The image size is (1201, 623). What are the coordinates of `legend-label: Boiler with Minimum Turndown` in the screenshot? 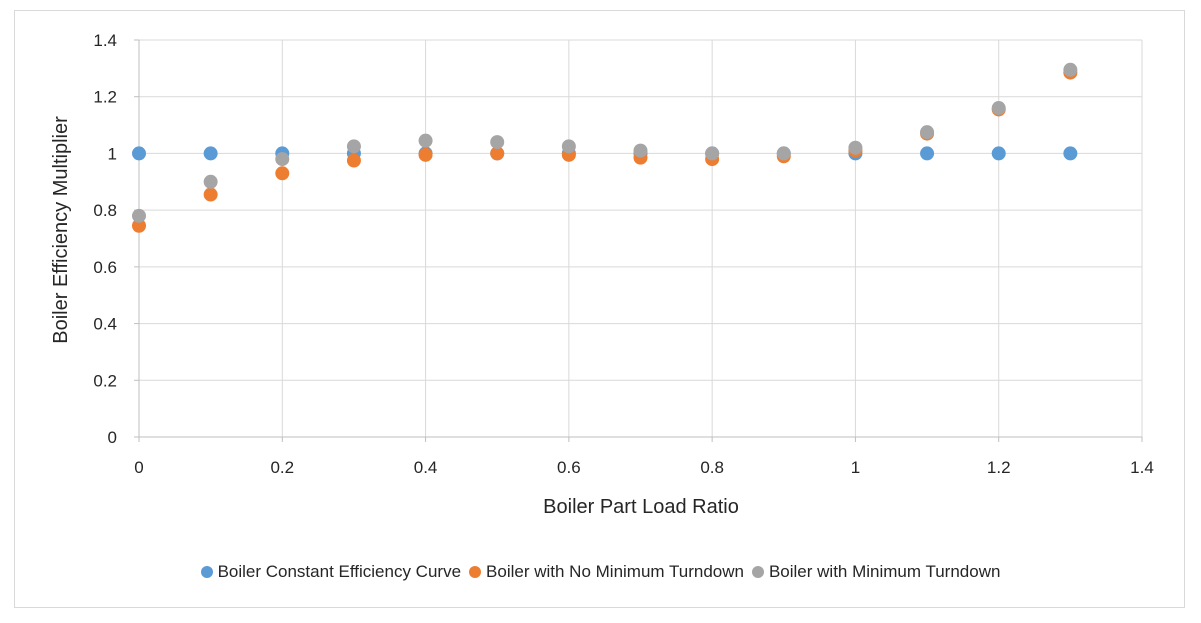 It's located at (884, 571).